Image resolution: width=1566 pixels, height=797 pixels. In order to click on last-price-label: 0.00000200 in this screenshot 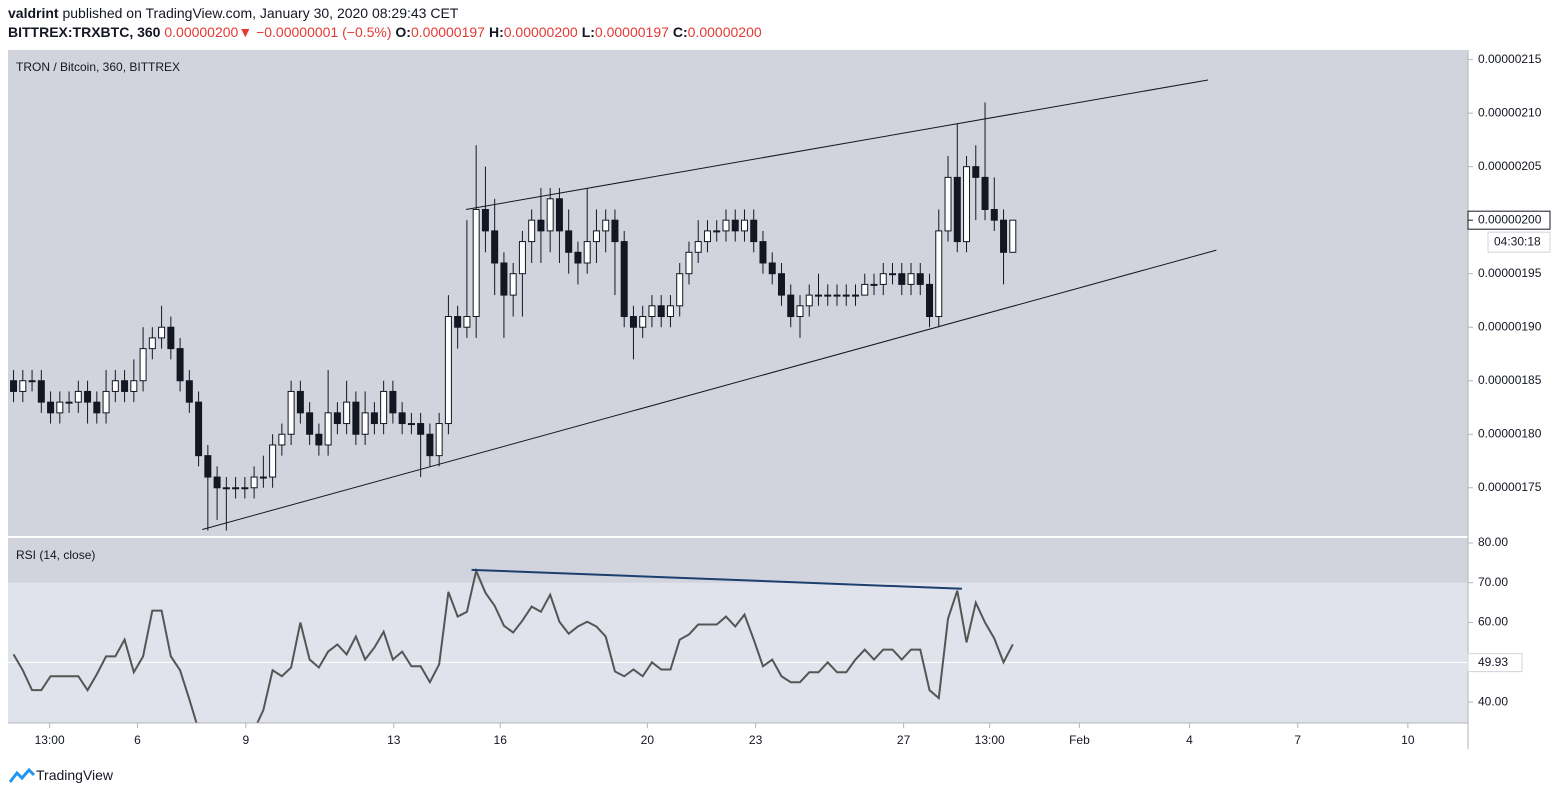, I will do `click(1510, 219)`.